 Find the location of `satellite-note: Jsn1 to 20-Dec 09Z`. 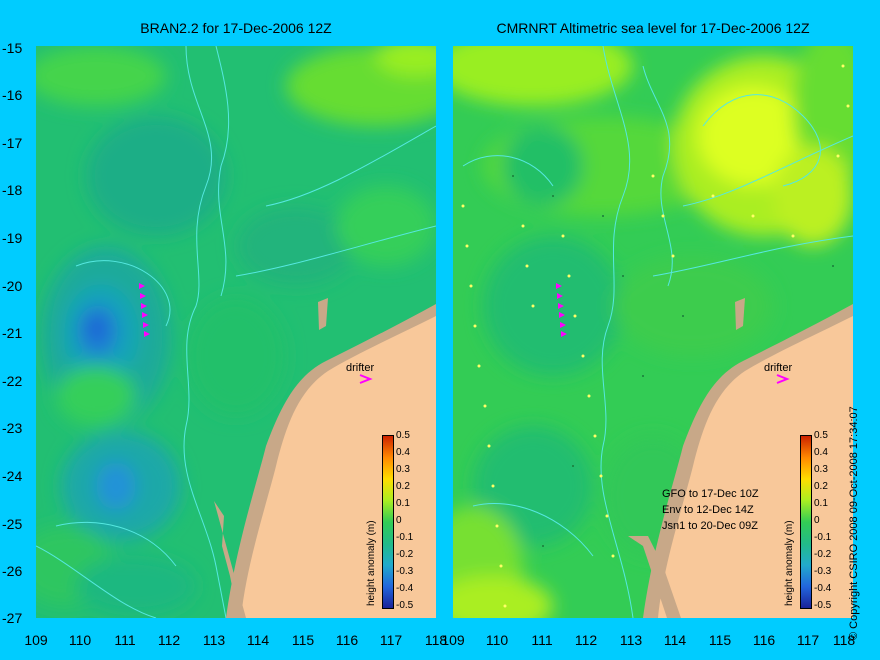

satellite-note: Jsn1 to 20-Dec 09Z is located at coordinates (710, 526).